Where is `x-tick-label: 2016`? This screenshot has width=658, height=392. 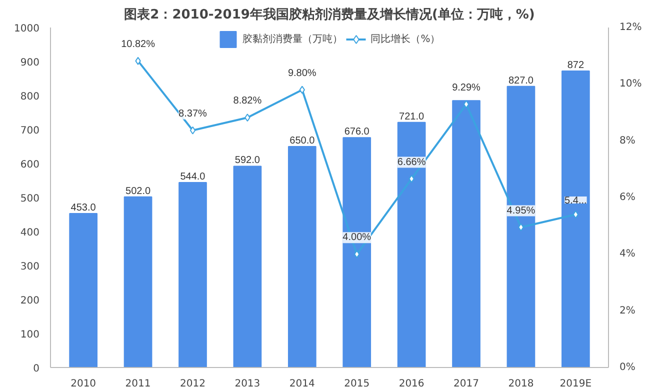 x-tick-label: 2016 is located at coordinates (411, 384).